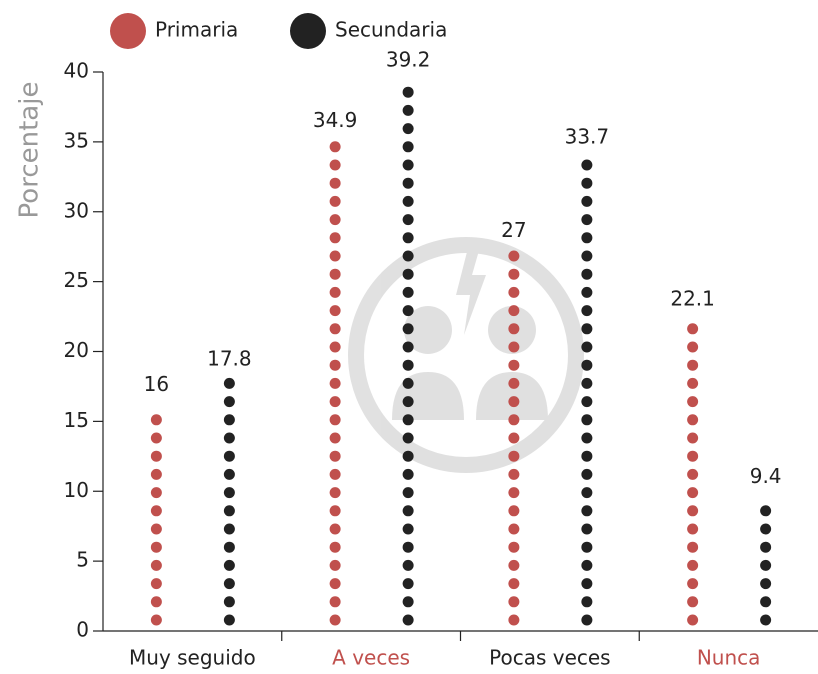  Describe the element at coordinates (692, 299) in the screenshot. I see `value-label: 22.1` at that location.